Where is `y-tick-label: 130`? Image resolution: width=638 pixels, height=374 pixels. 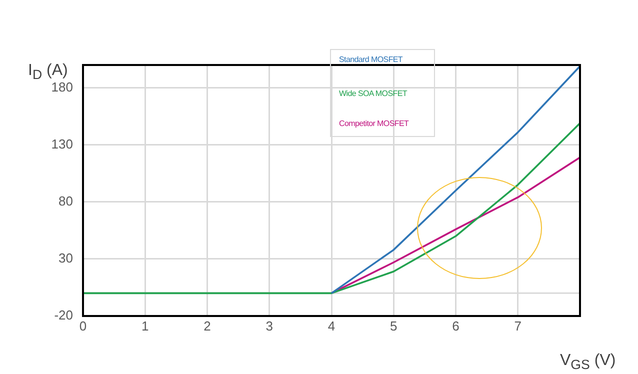
y-tick-label: 130 is located at coordinates (62, 144).